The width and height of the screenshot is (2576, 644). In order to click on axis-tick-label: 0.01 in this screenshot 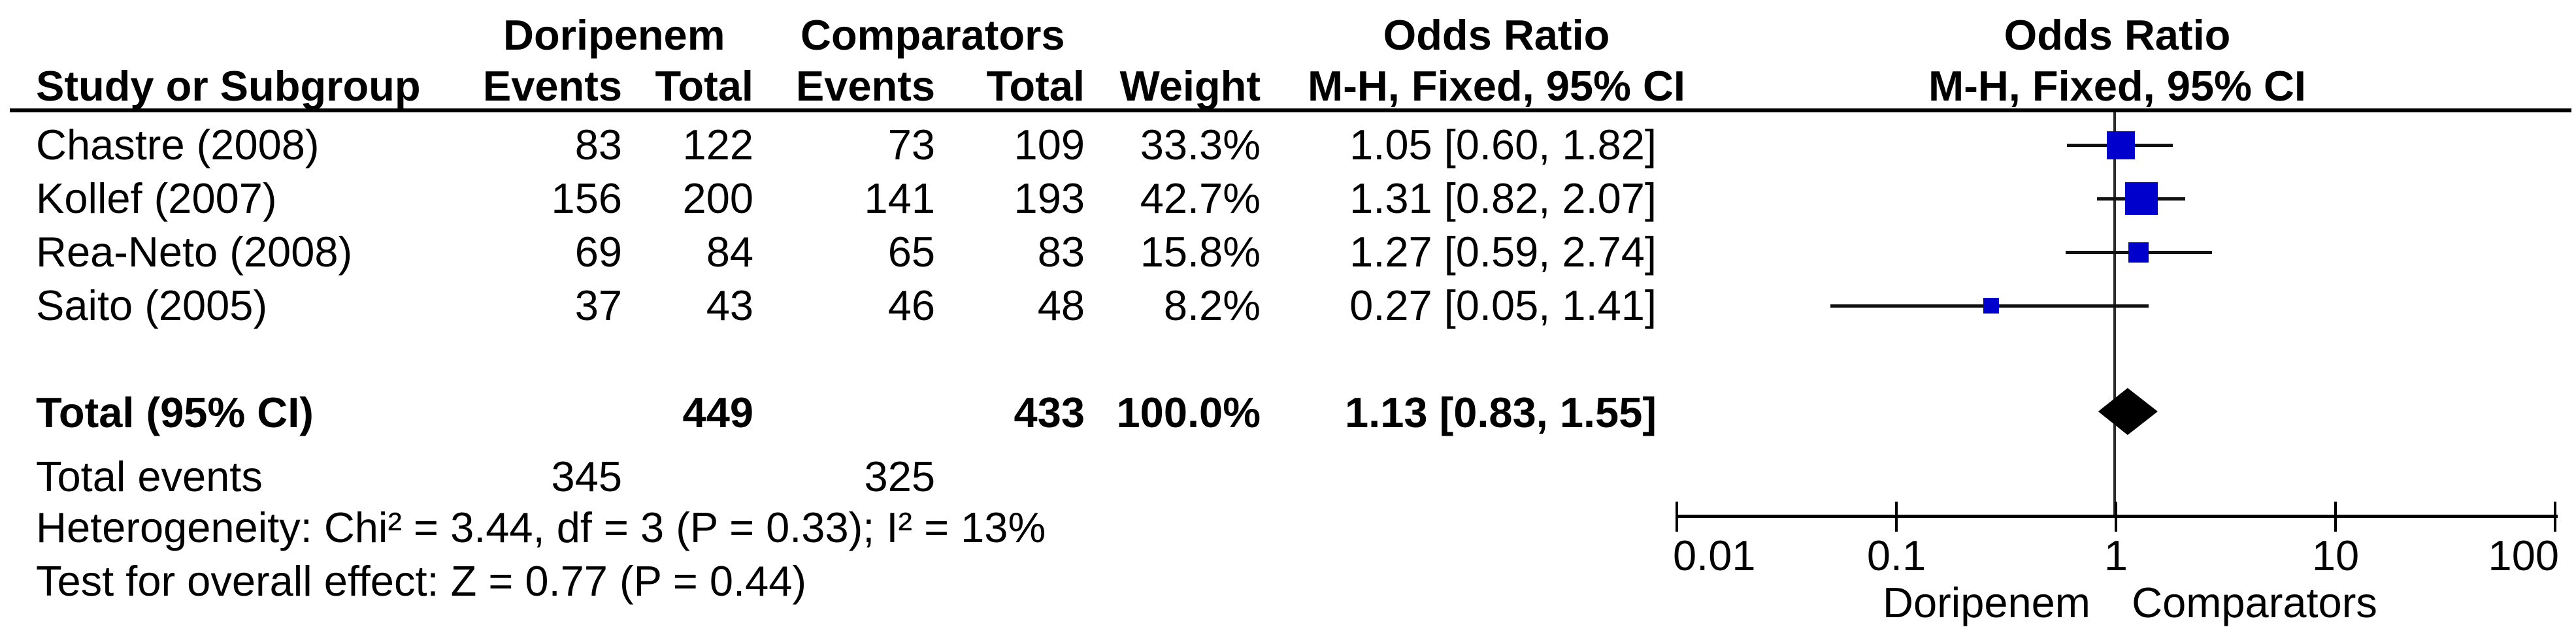, I will do `click(1714, 555)`.